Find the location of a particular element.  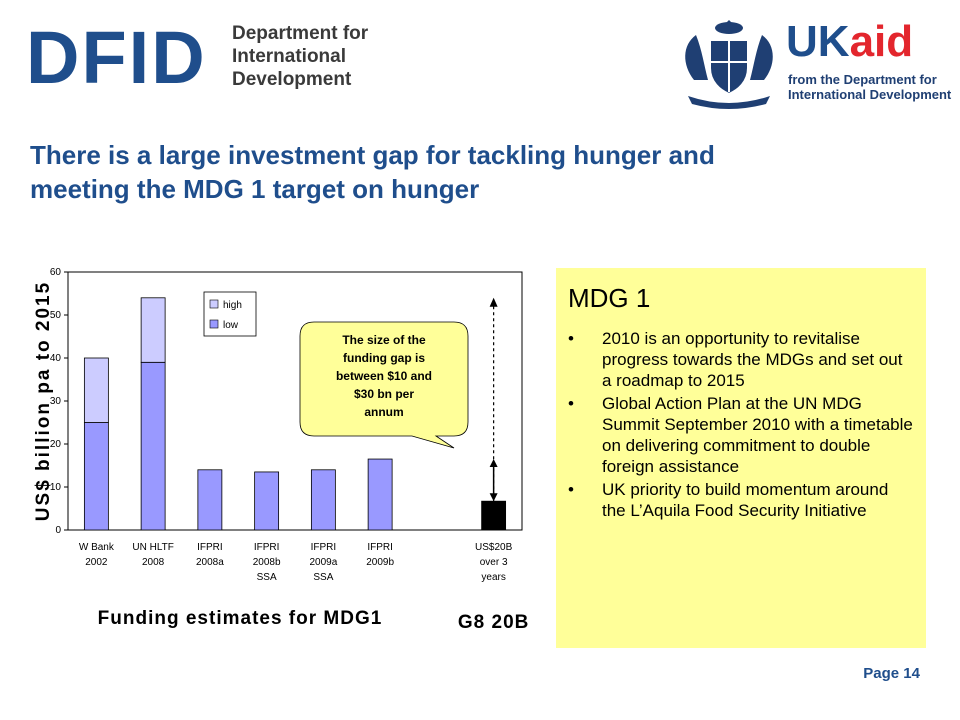

callout-bubble is located at coordinates (384, 385).